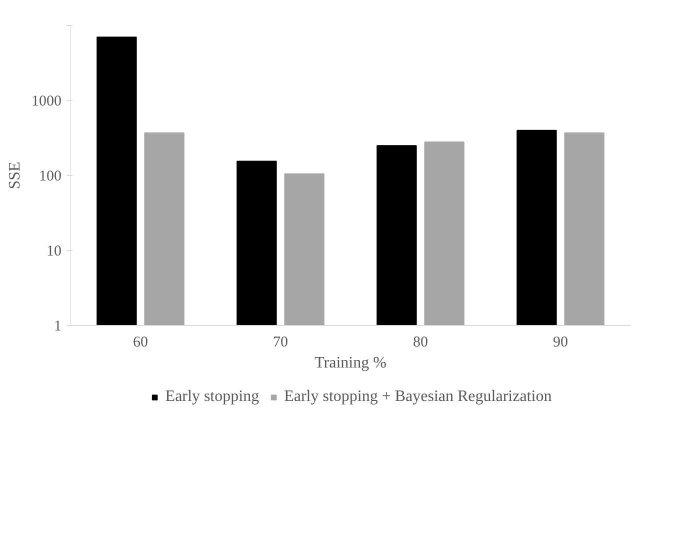 The image size is (678, 535). Describe the element at coordinates (50, 176) in the screenshot. I see `y-tick-label: 100` at that location.